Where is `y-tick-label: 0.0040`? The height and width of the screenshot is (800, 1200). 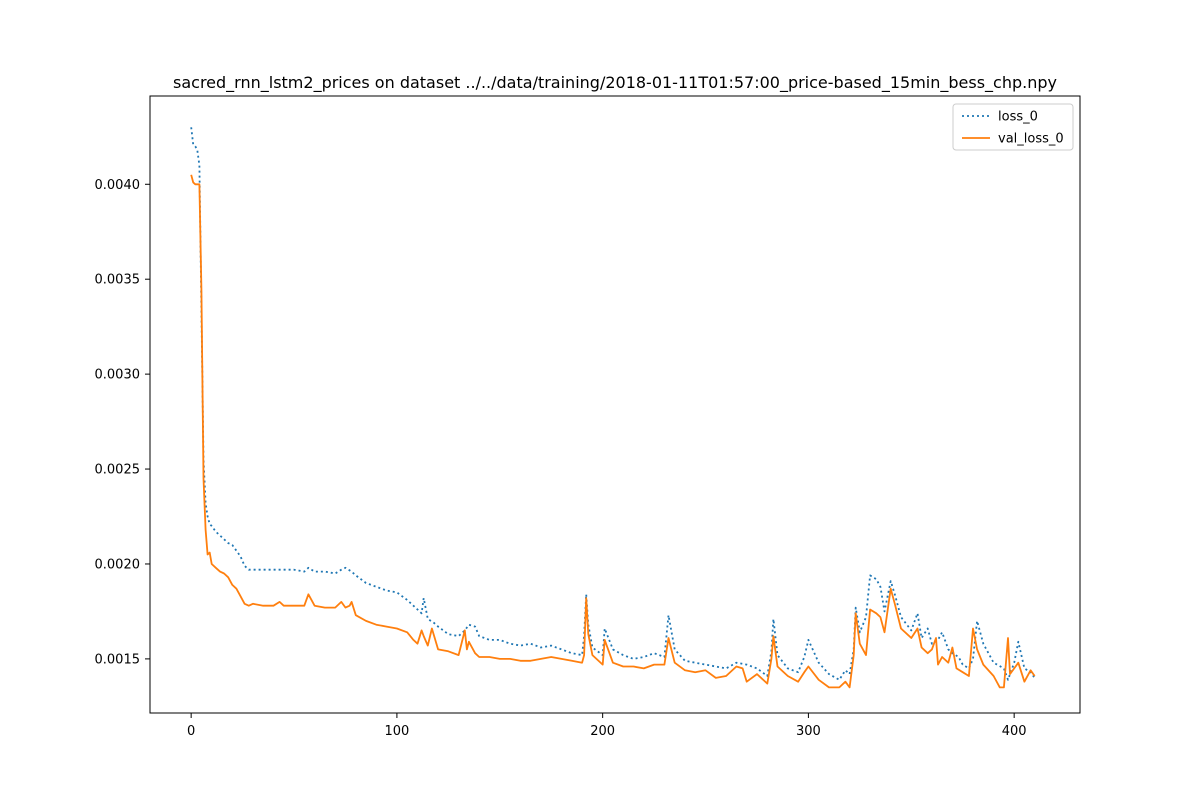
y-tick-label: 0.0040 is located at coordinates (118, 185).